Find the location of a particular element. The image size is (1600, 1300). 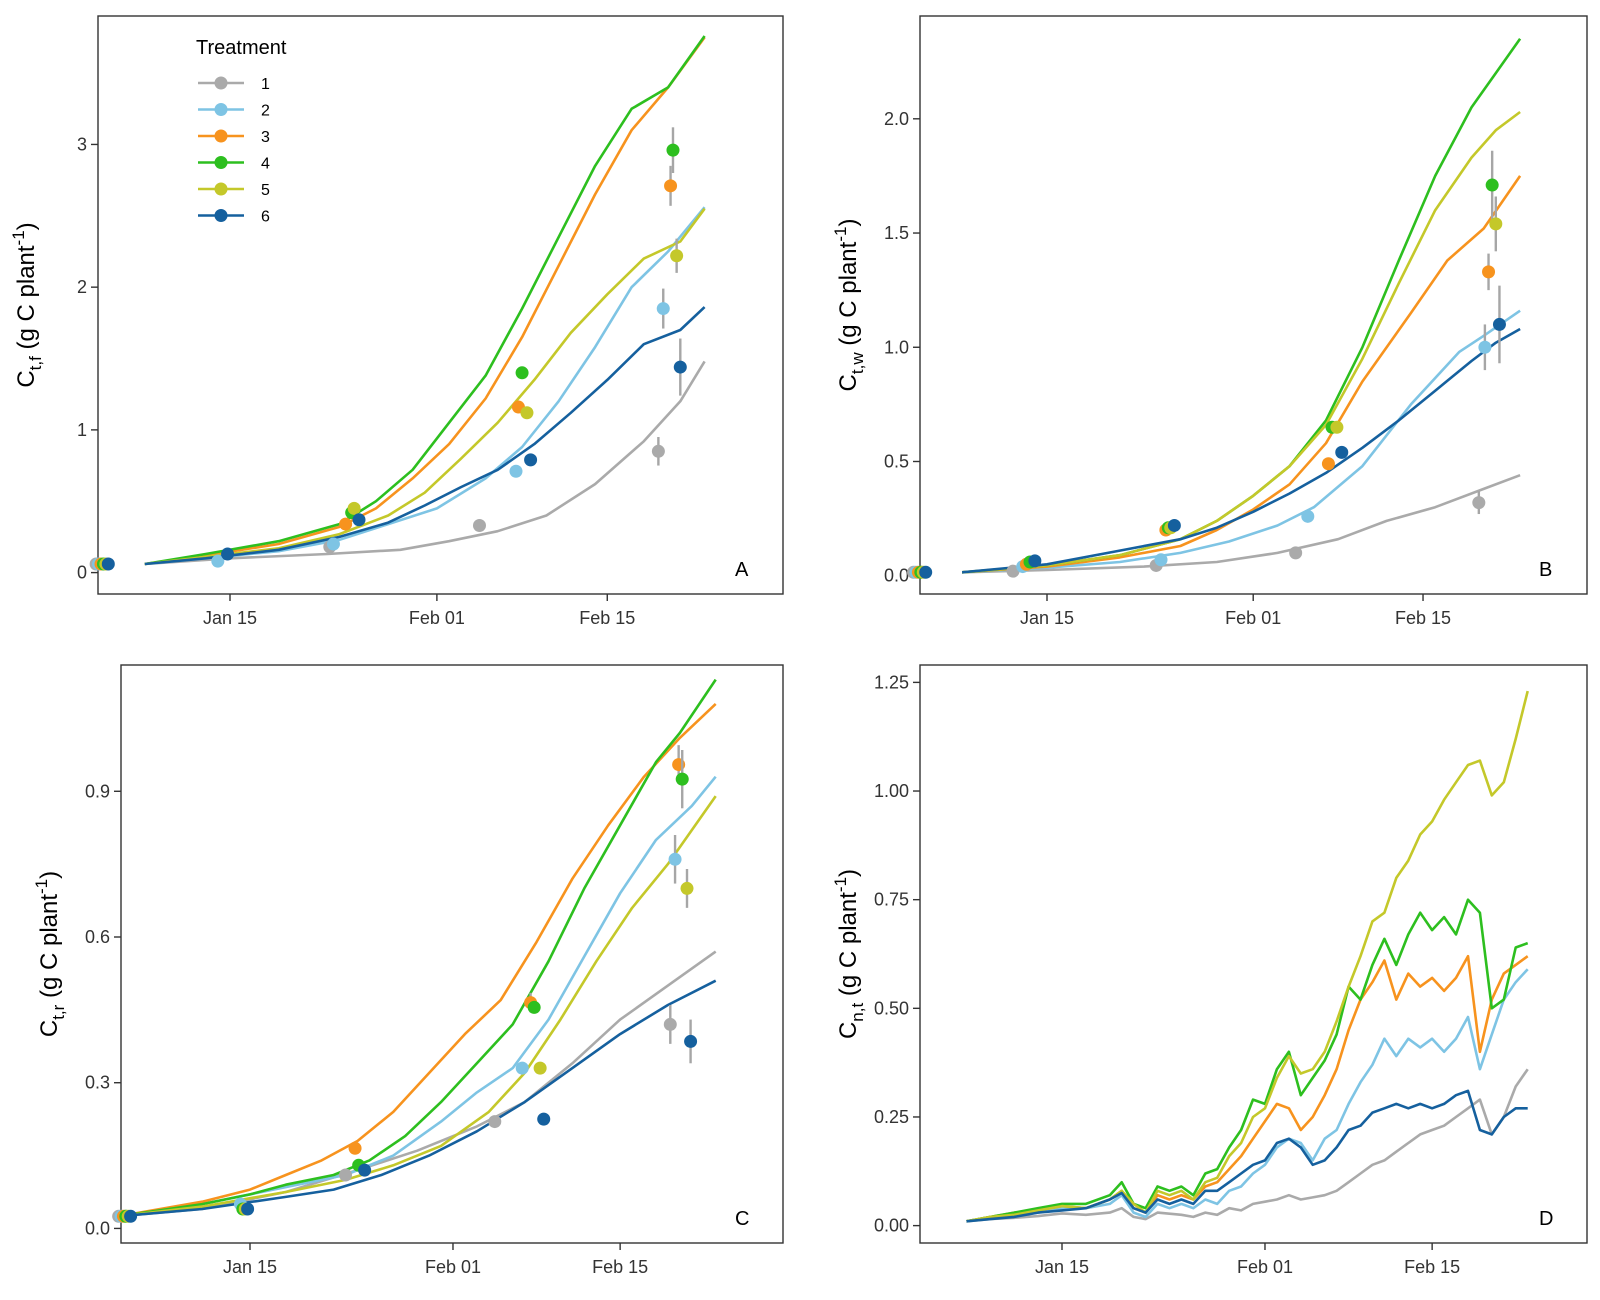

y-tick-label: 1 is located at coordinates (82, 430).